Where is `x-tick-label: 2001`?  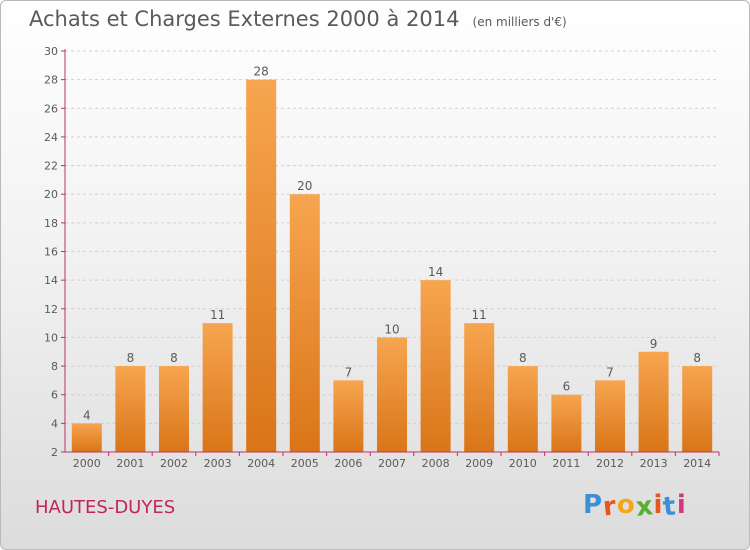 x-tick-label: 2001 is located at coordinates (130, 463).